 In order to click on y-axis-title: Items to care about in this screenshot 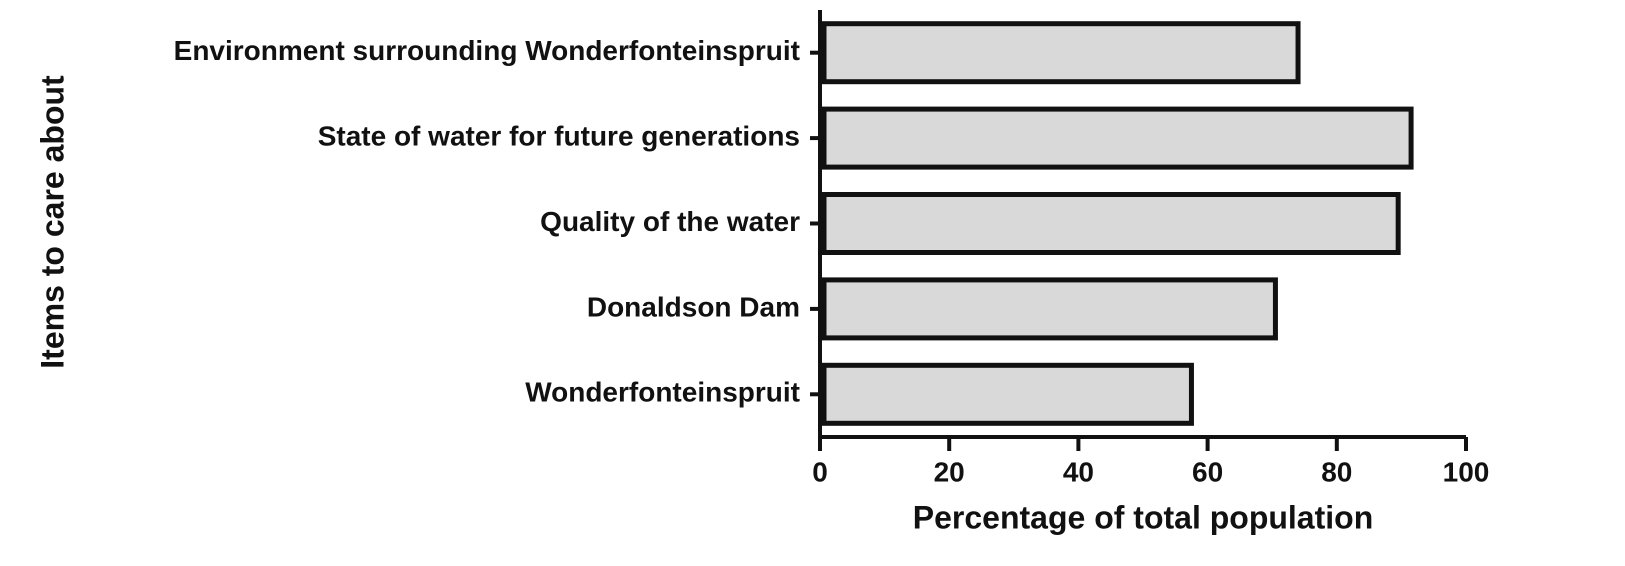, I will do `click(52, 222)`.